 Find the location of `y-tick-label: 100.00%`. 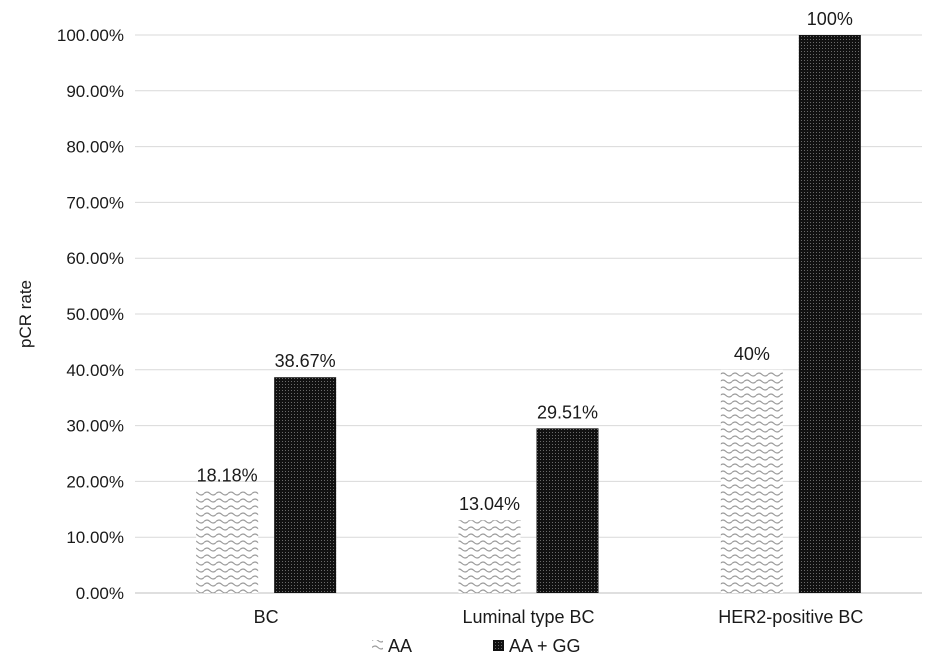

y-tick-label: 100.00% is located at coordinates (90, 35).